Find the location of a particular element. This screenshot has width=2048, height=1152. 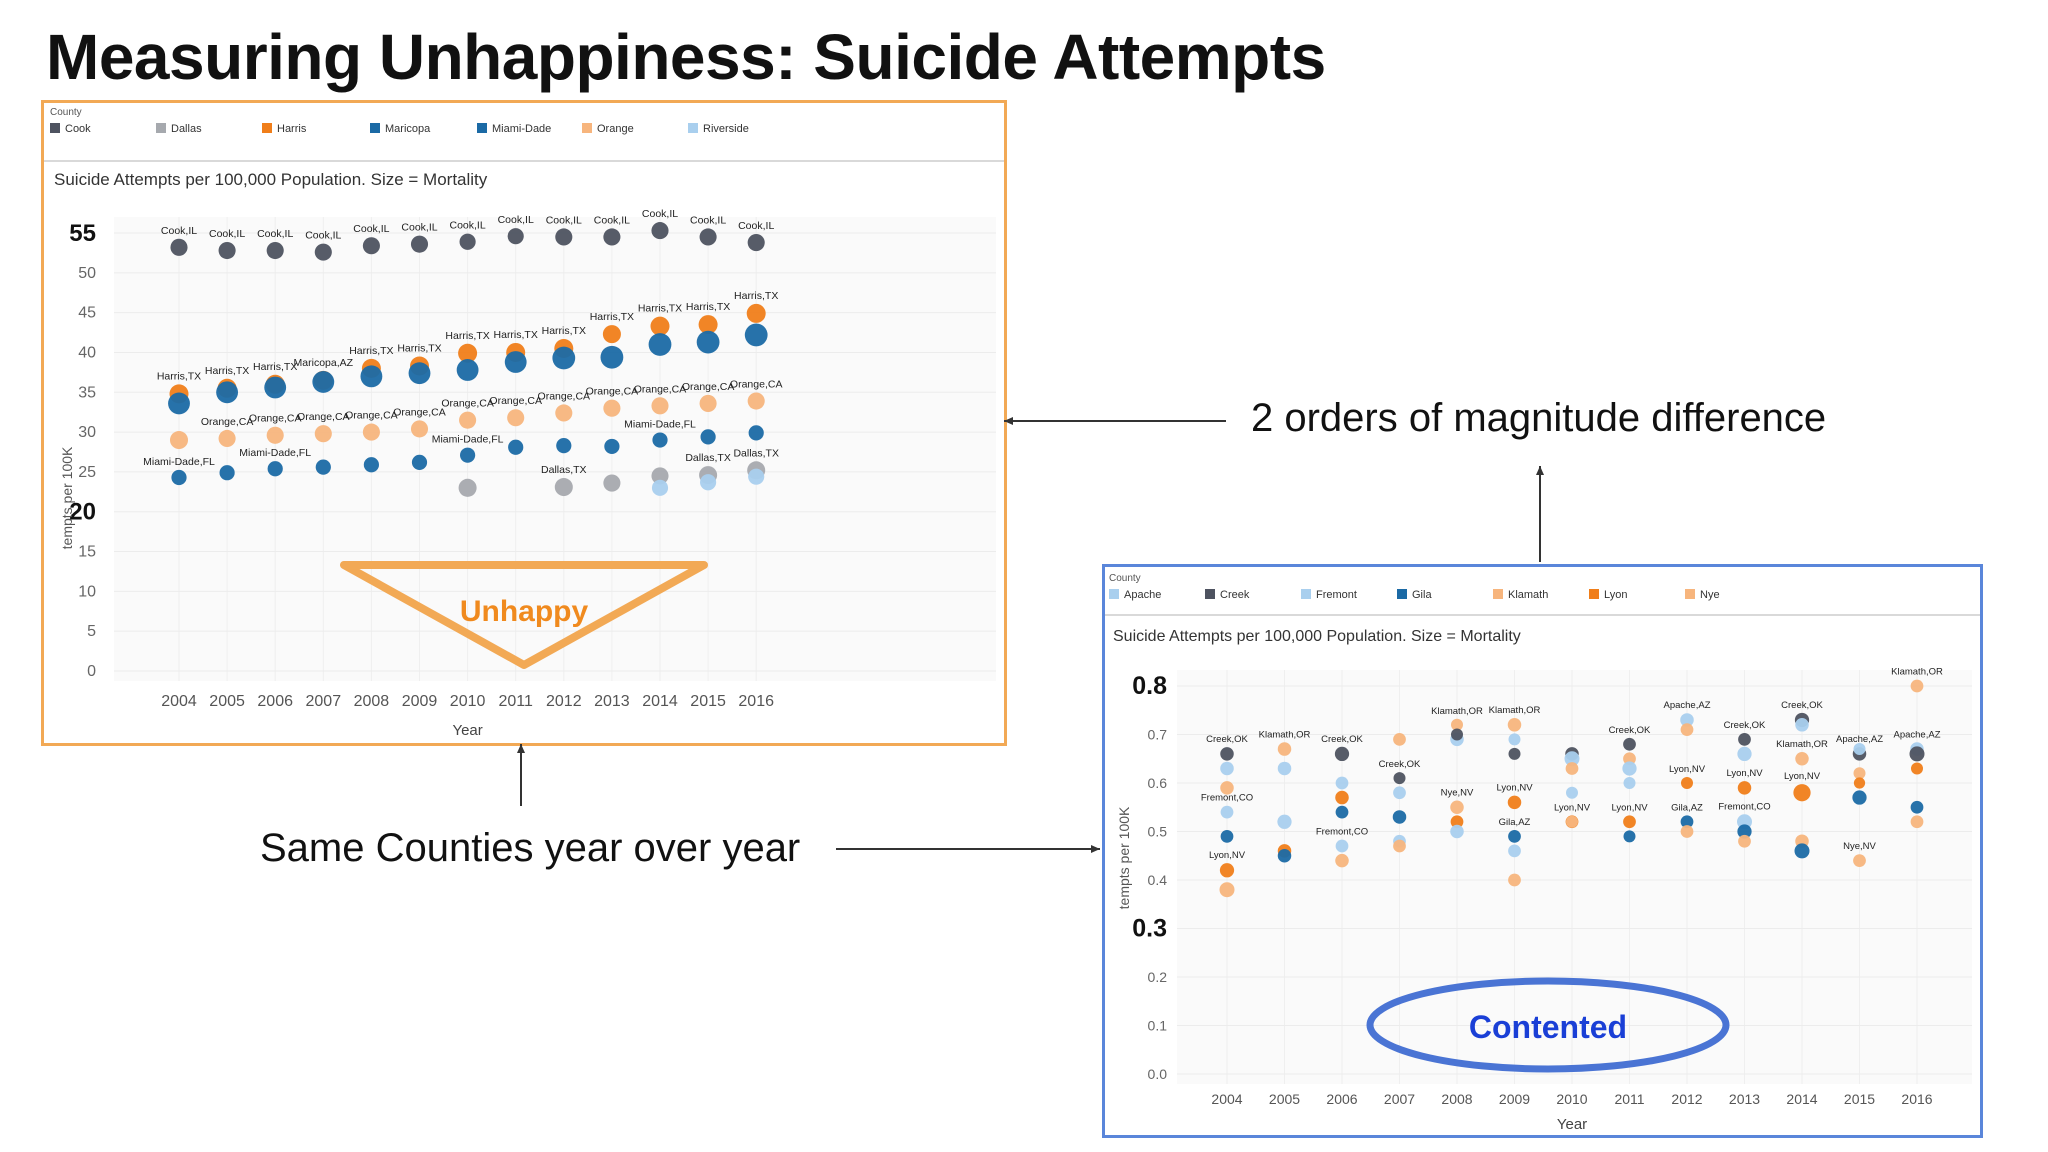

legend-label-gila: Gila is located at coordinates (1422, 595).